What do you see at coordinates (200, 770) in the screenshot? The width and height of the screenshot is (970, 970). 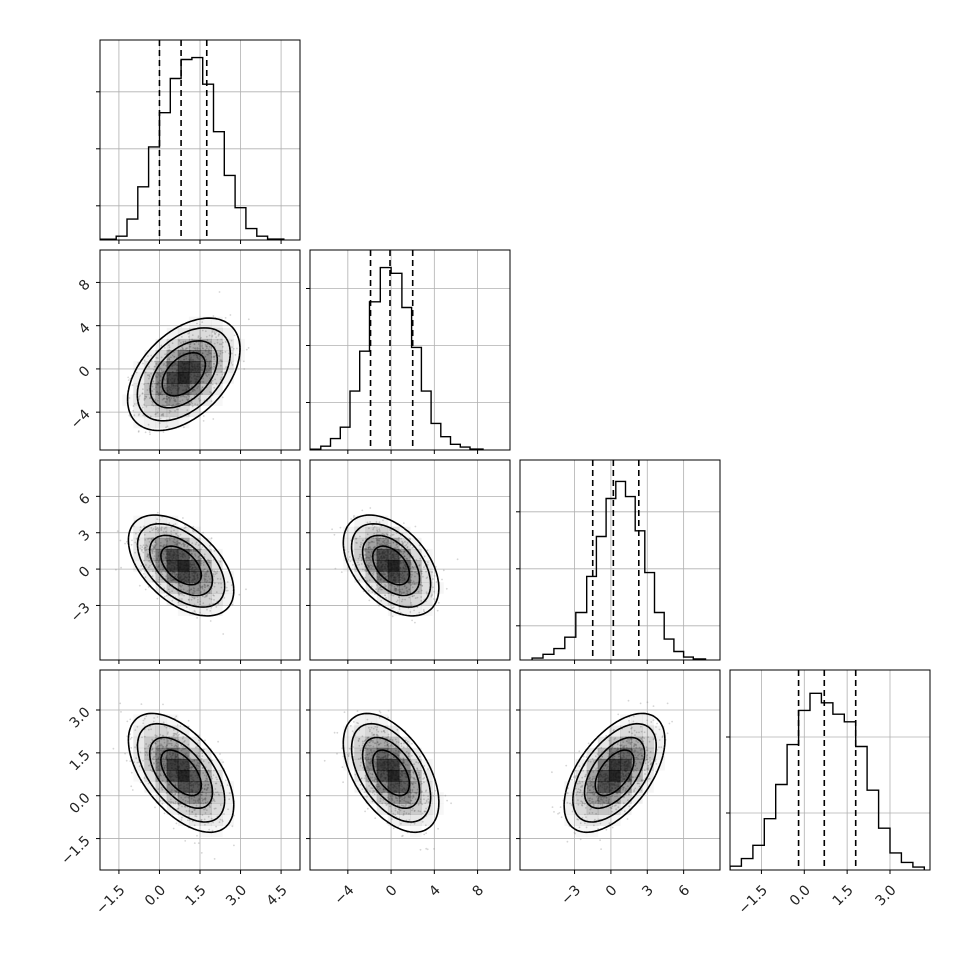 I see `pair-content` at bounding box center [200, 770].